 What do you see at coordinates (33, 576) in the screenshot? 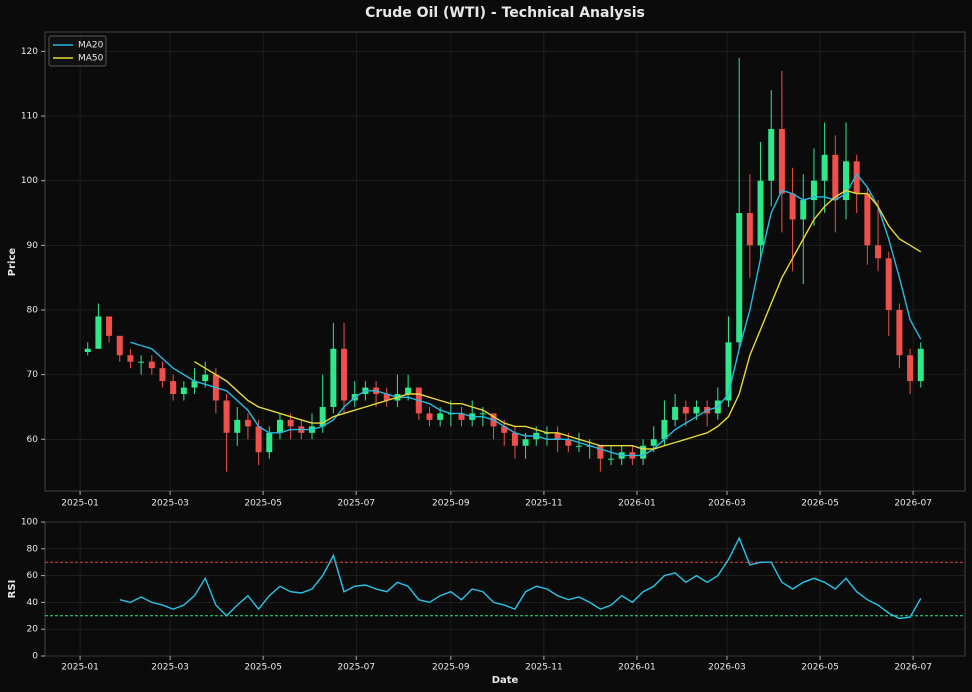
I see `y-tick-label: 60` at bounding box center [33, 576].